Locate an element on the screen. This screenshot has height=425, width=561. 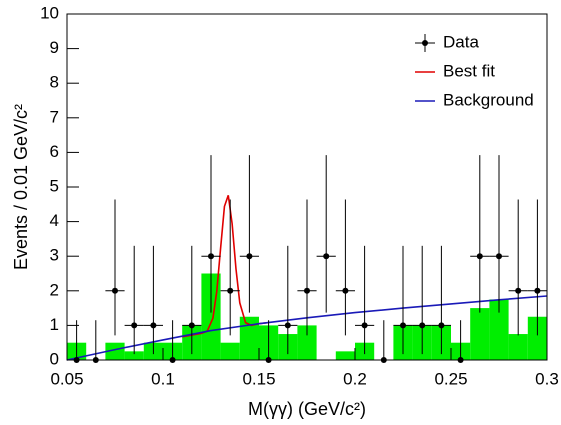
x-axis-title: M(γγ) (GeV/c²) is located at coordinates (307, 409).